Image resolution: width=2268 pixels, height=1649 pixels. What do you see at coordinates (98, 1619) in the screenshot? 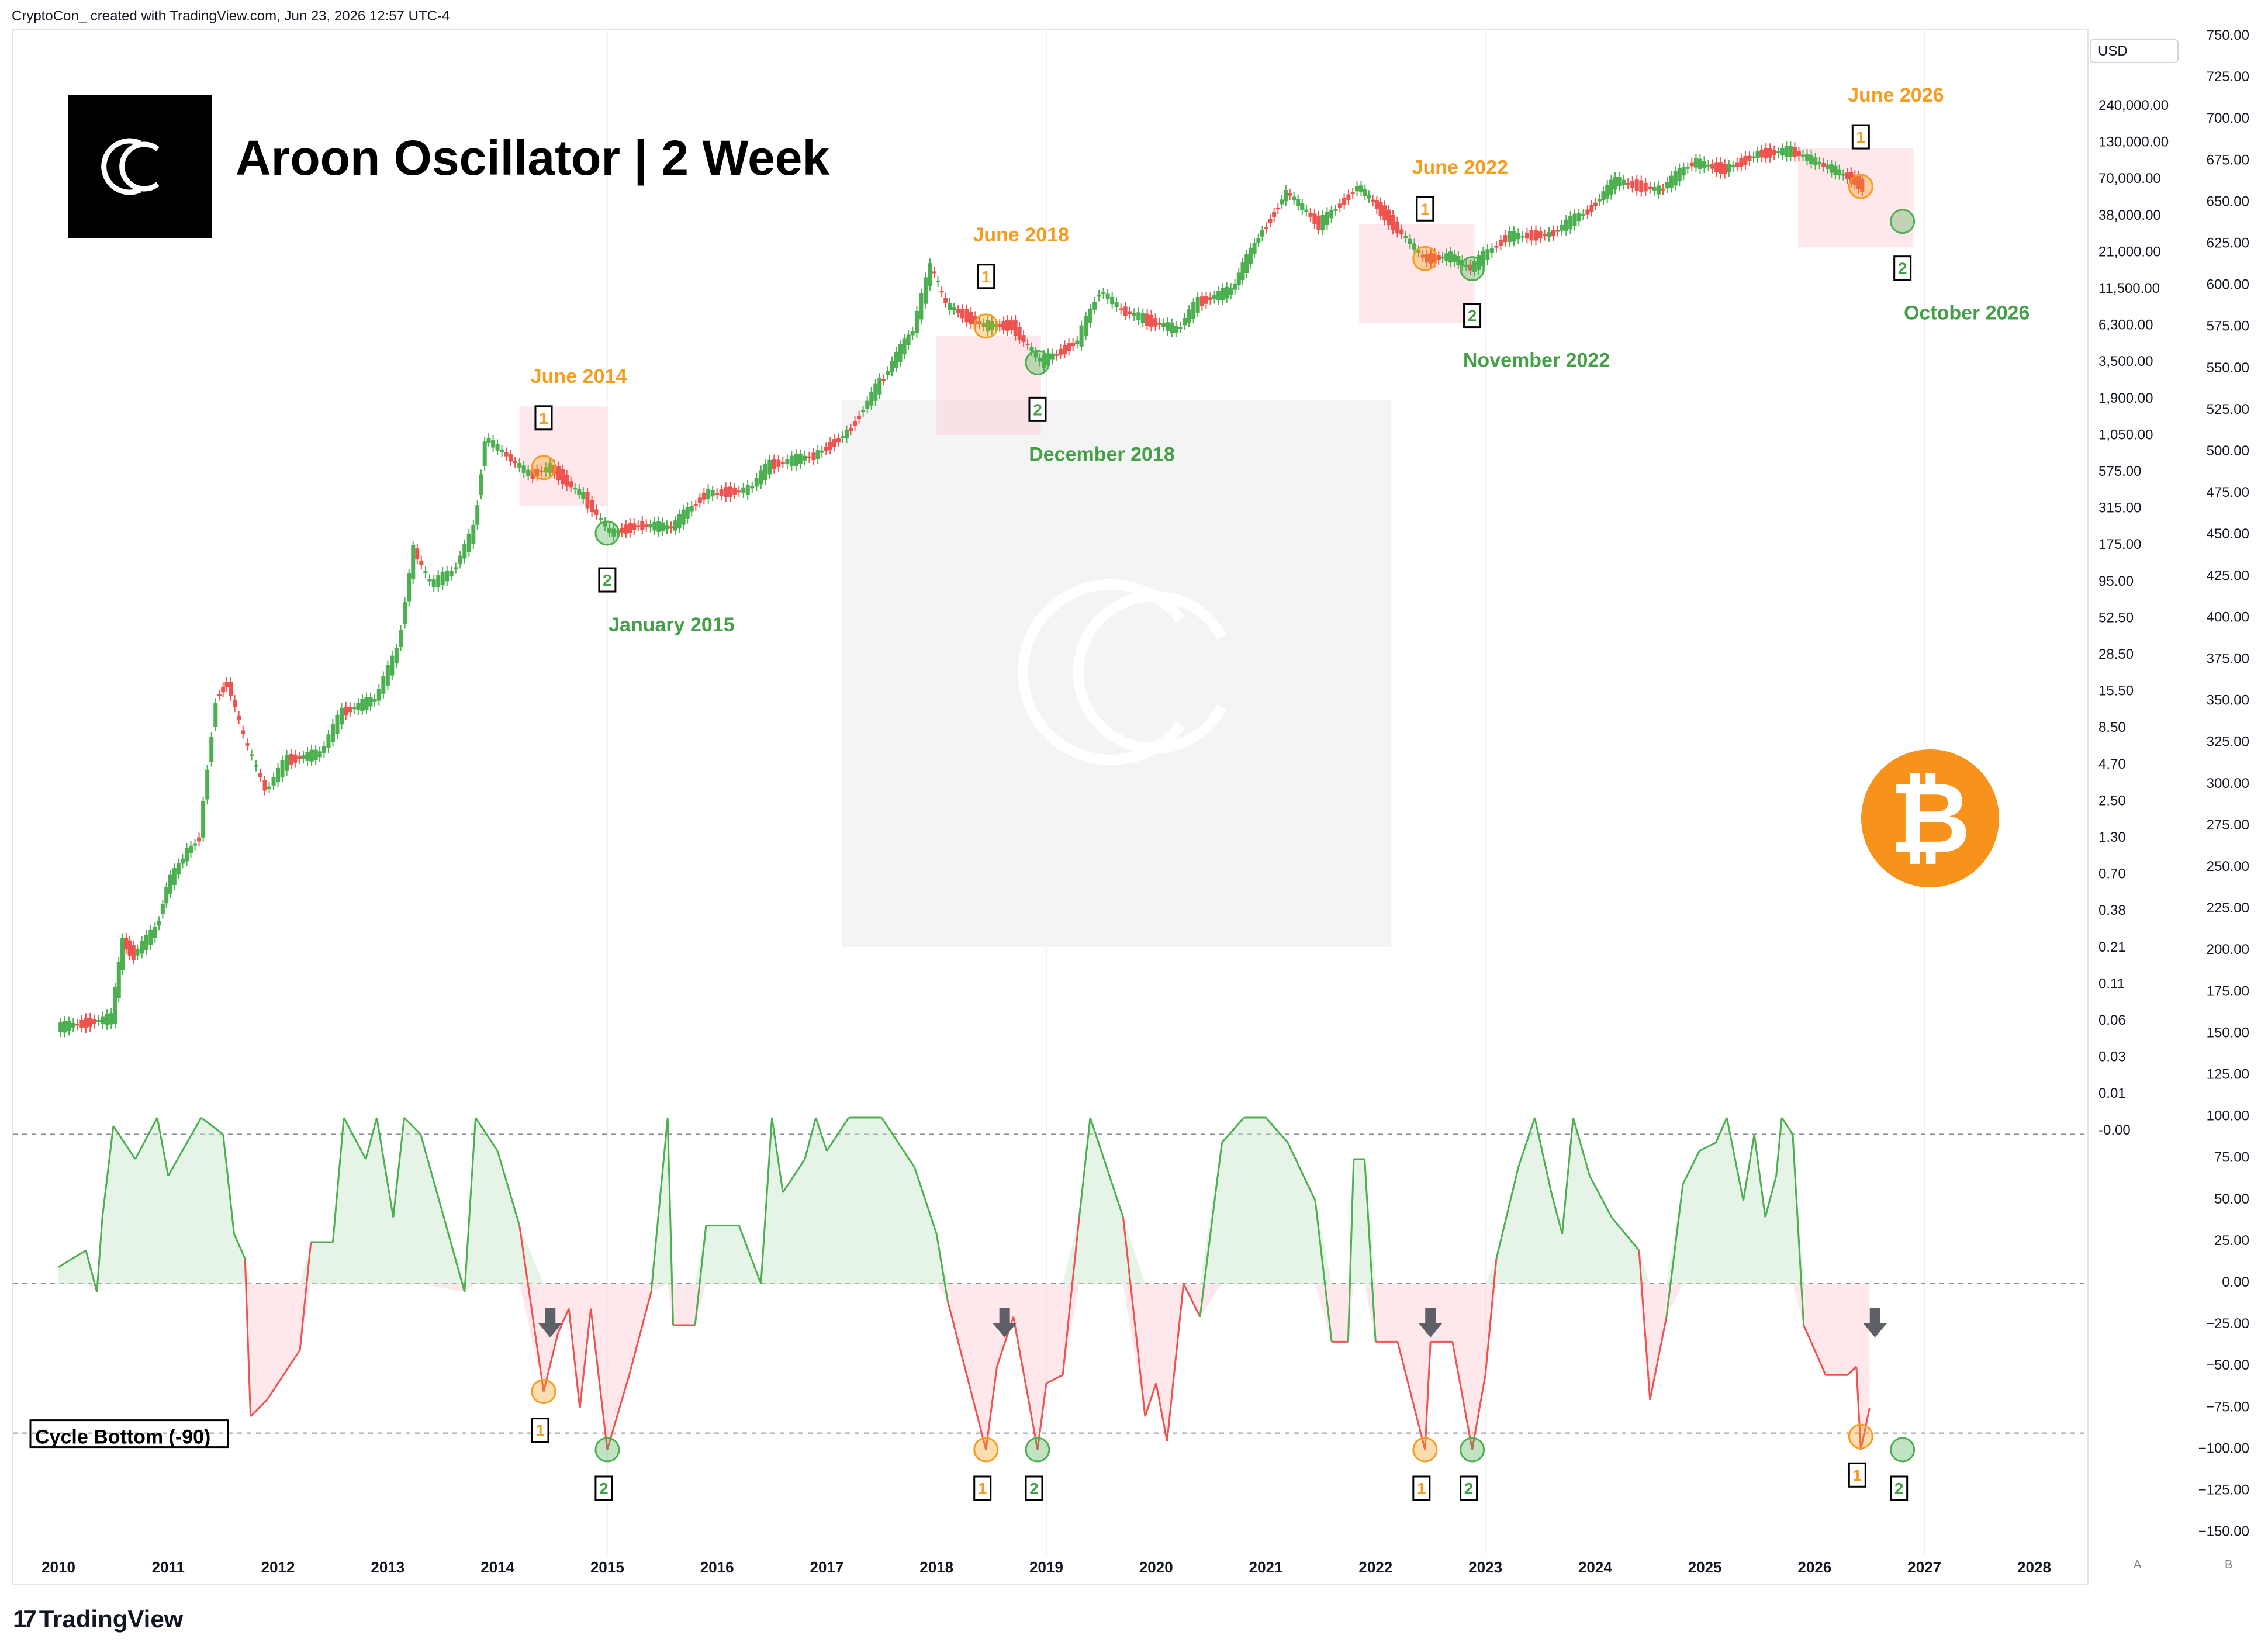
I see `tradingview-brand: 17 TradingView` at bounding box center [98, 1619].